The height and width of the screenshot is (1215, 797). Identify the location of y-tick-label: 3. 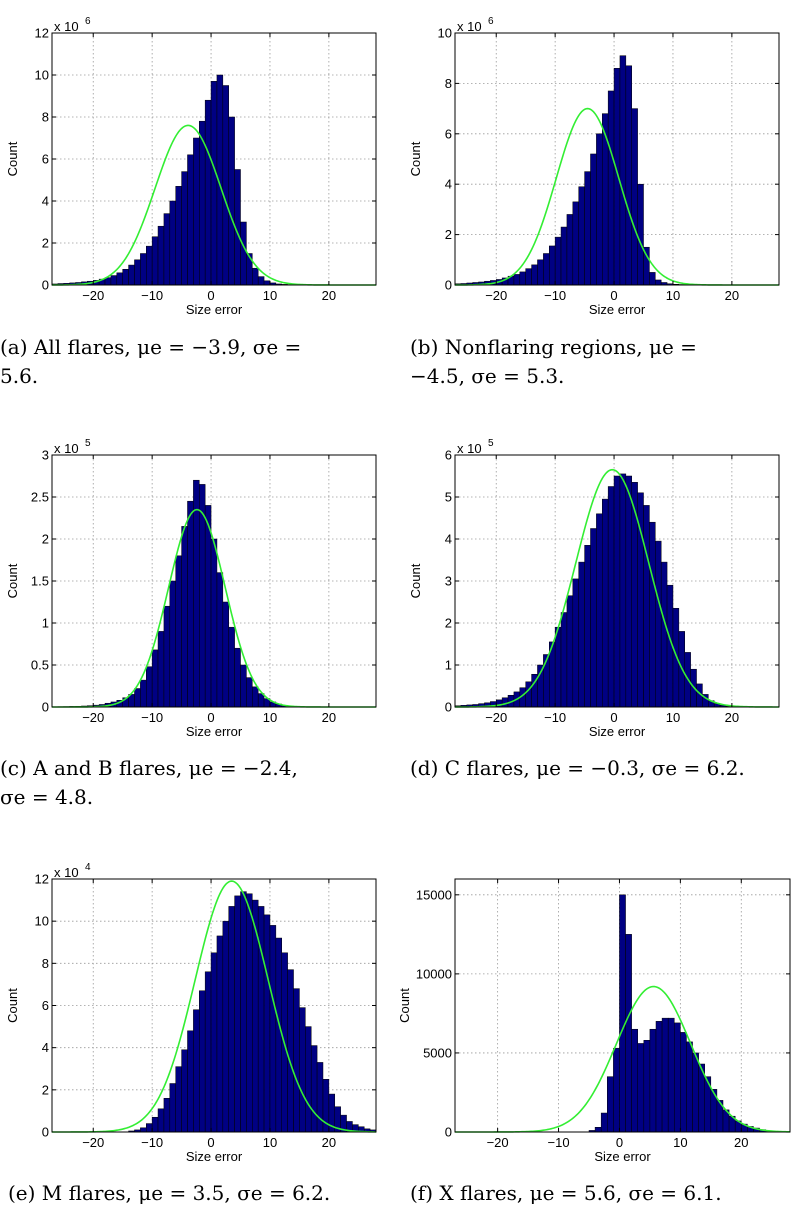
(448, 581).